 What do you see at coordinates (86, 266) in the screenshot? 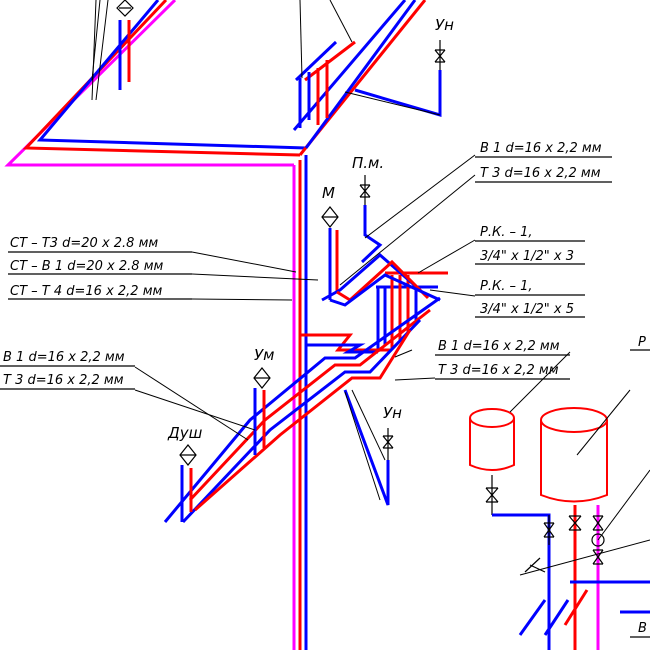
I see `st-b1-label: СТ – В 1 d=20 x 2.8 мм` at bounding box center [86, 266].